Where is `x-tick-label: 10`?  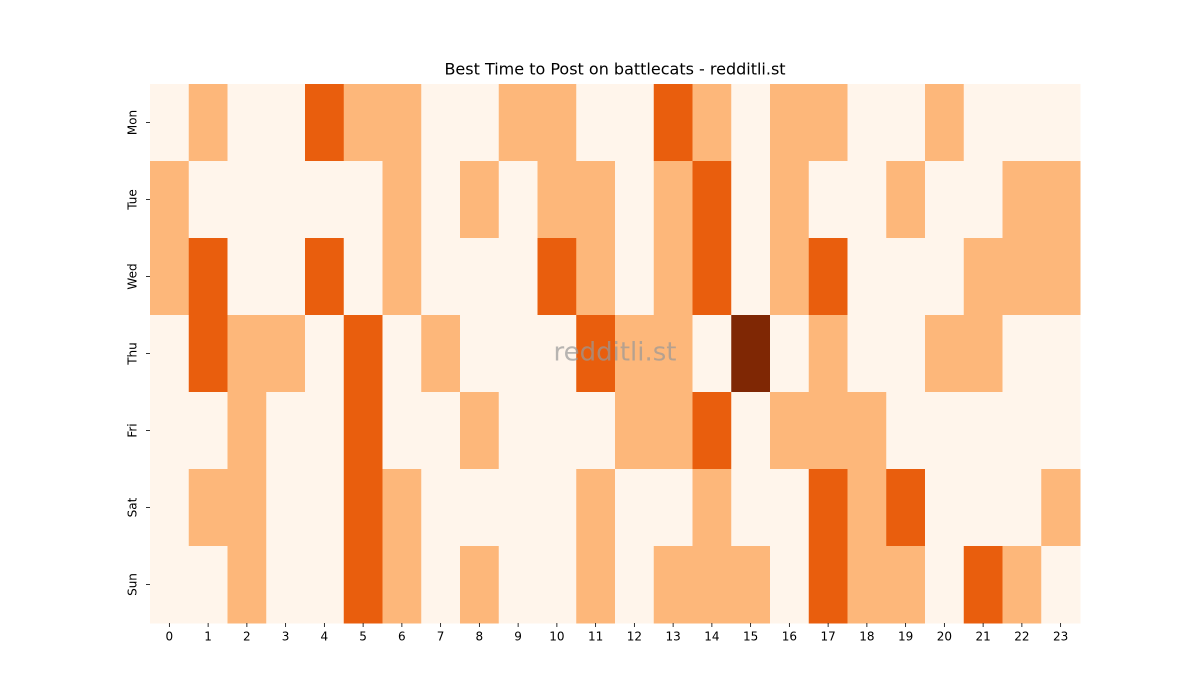 x-tick-label: 10 is located at coordinates (556, 637).